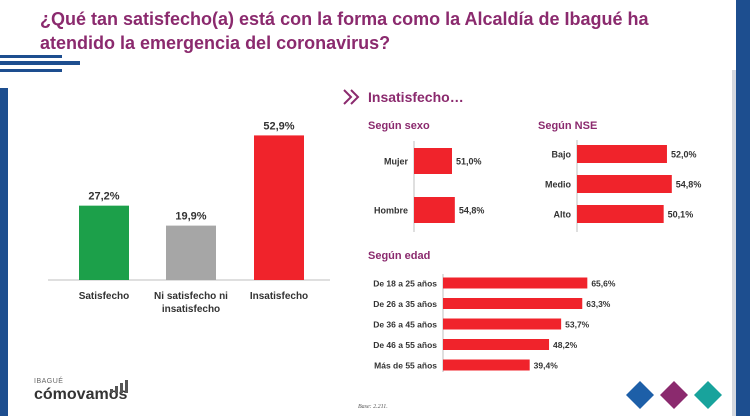 The image size is (750, 416). I want to click on main-bar-value-label: 52,9%, so click(278, 126).